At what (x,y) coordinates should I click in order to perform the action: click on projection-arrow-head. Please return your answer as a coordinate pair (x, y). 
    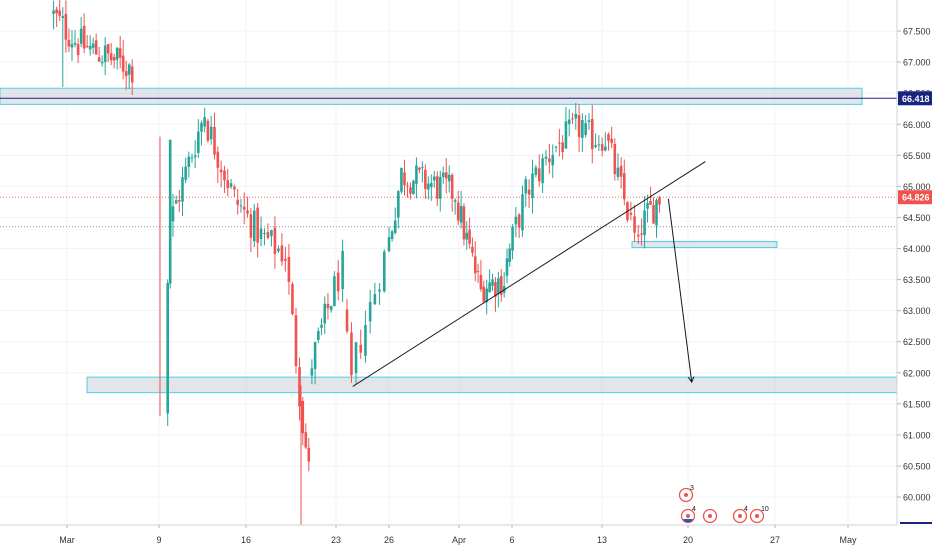
    Looking at the image, I should click on (691, 380).